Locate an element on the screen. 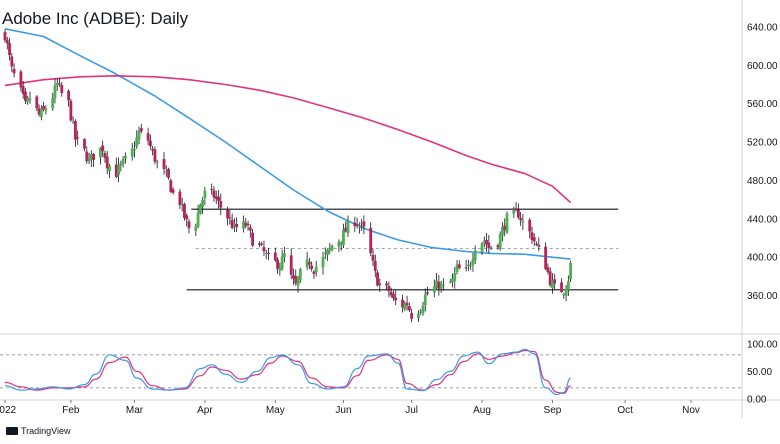 This screenshot has width=780, height=444. time-tick-label: Sep is located at coordinates (553, 410).